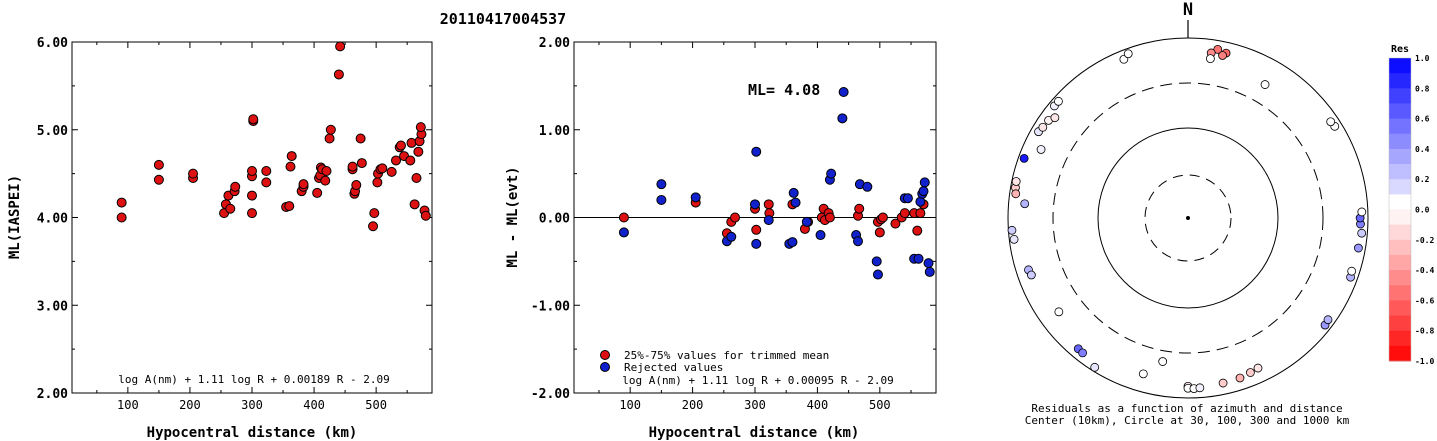 Image resolution: width=1437 pixels, height=441 pixels. What do you see at coordinates (726, 355) in the screenshot?
I see `legend-red-label: 25%-75% values for trimmed mean` at bounding box center [726, 355].